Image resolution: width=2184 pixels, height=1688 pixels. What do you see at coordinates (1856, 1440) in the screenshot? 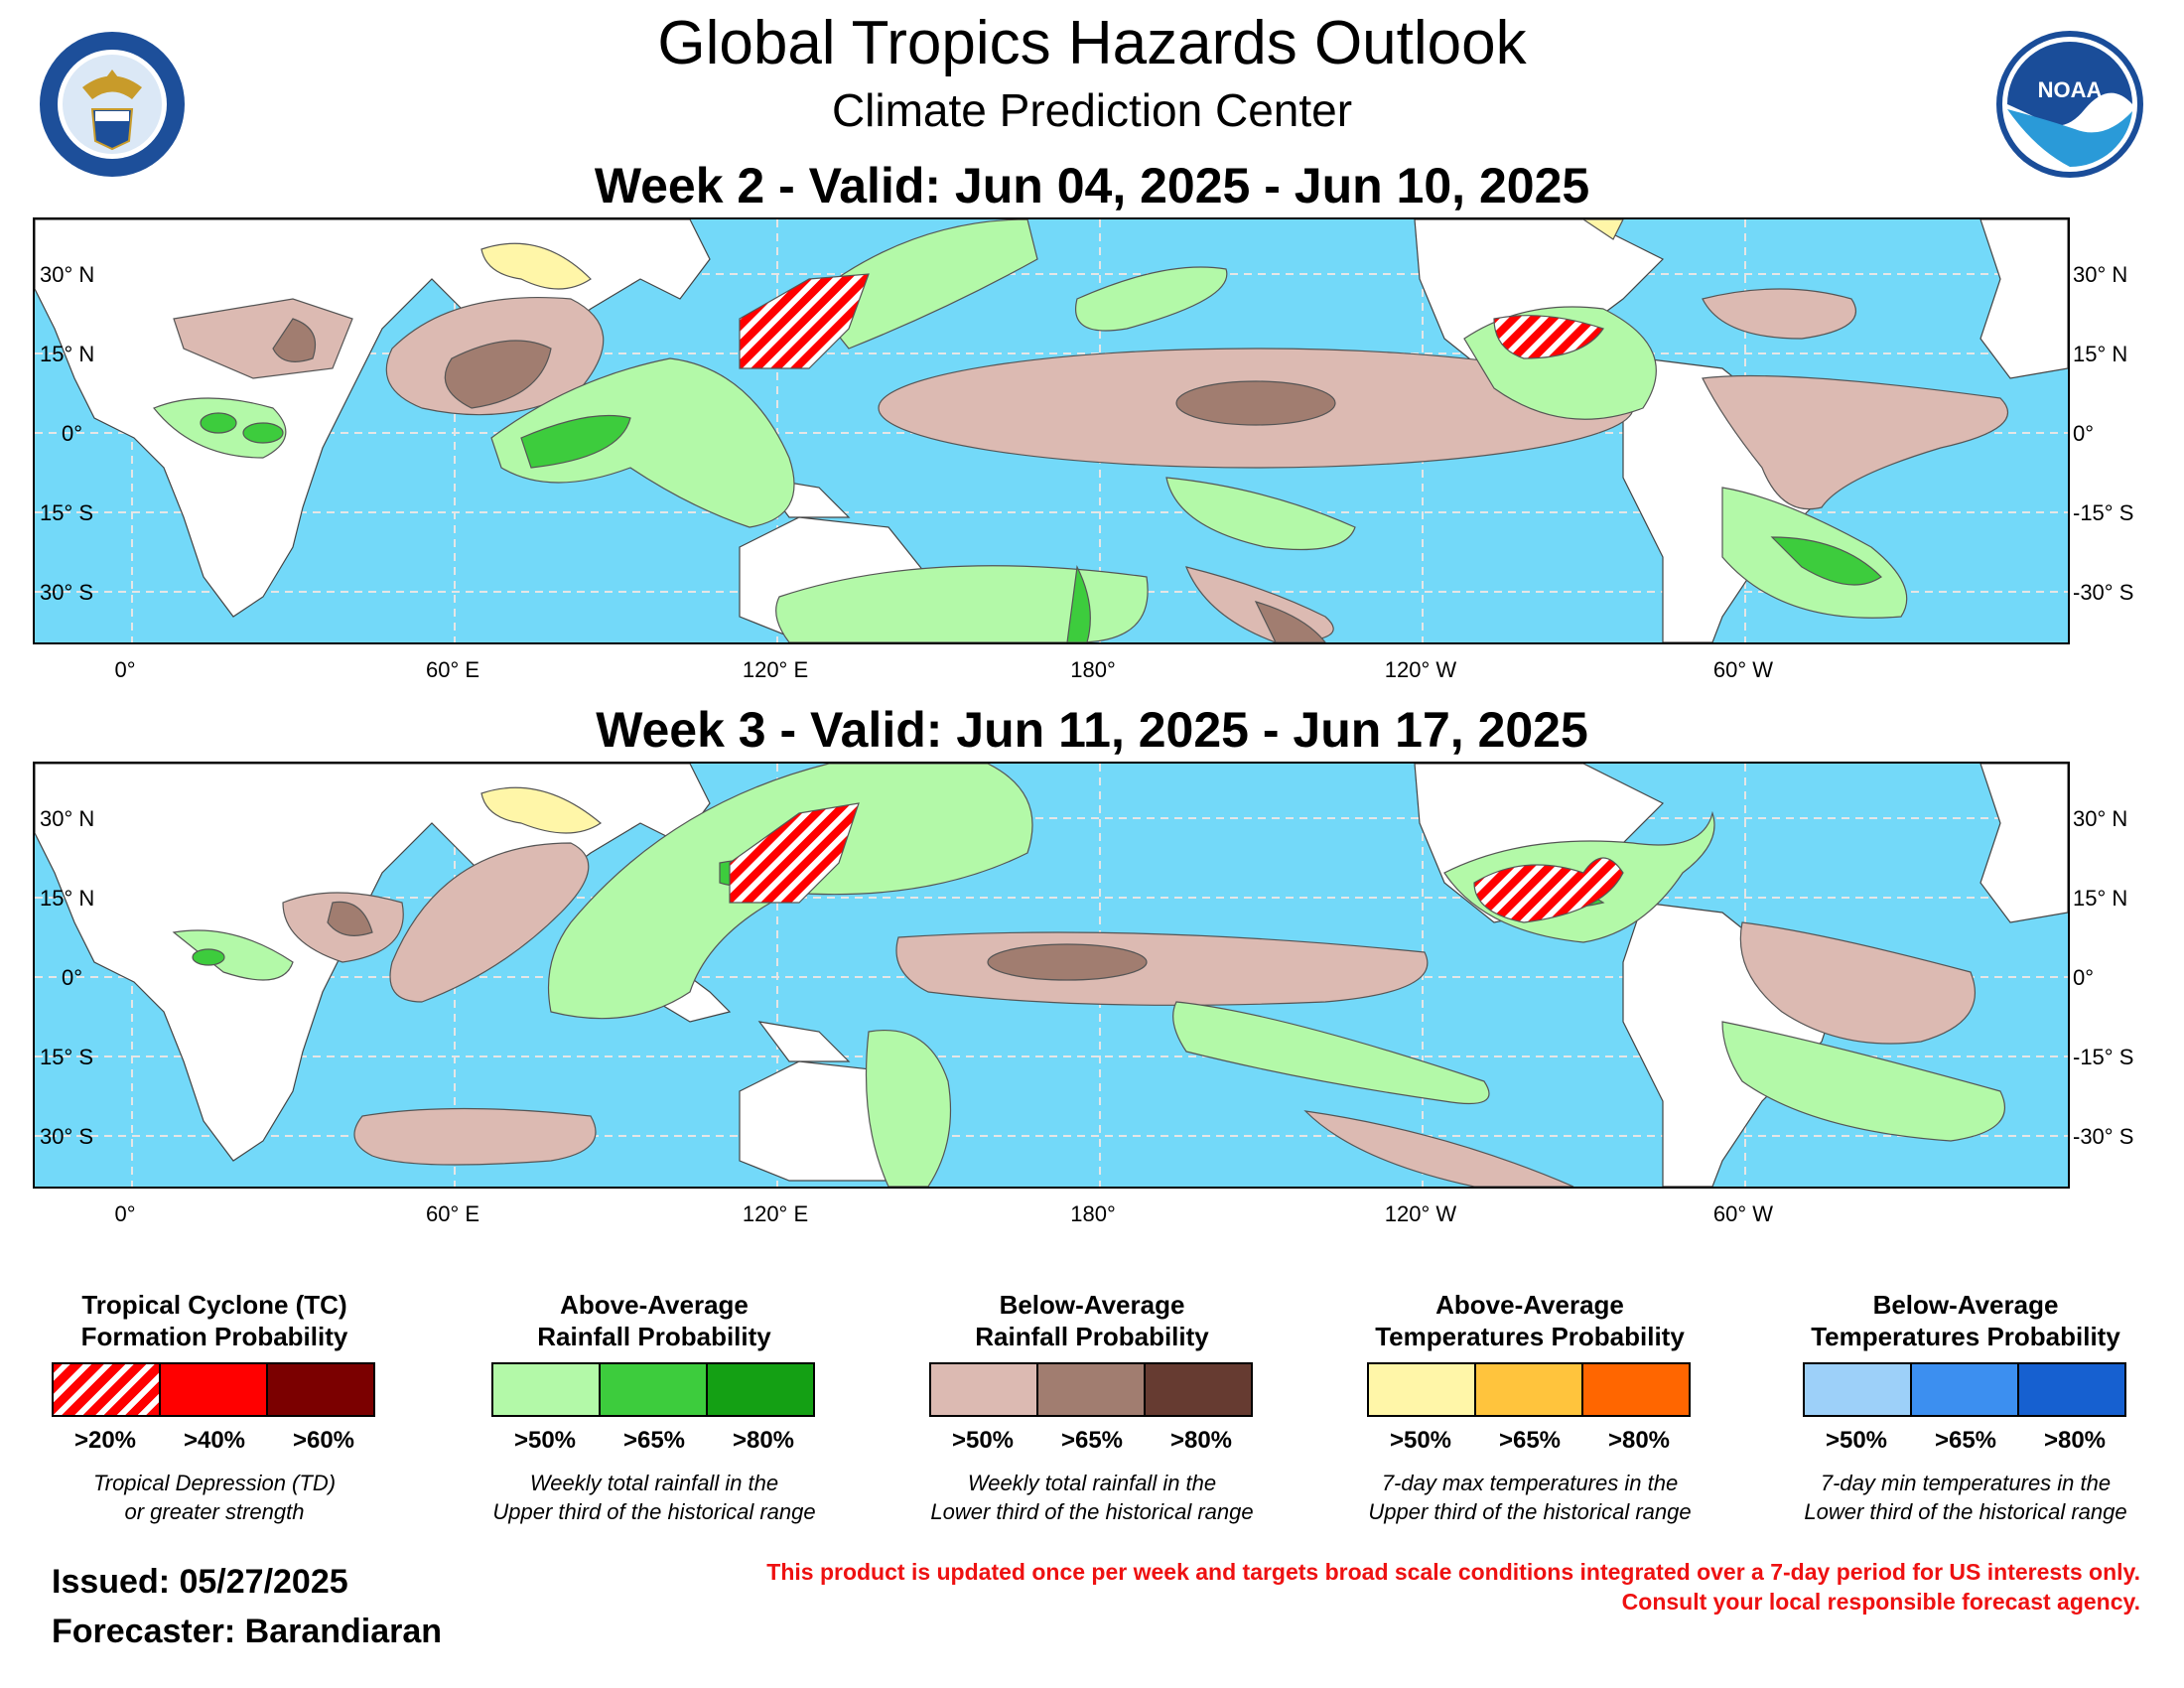
I see `label-cold-50: >50%` at bounding box center [1856, 1440].